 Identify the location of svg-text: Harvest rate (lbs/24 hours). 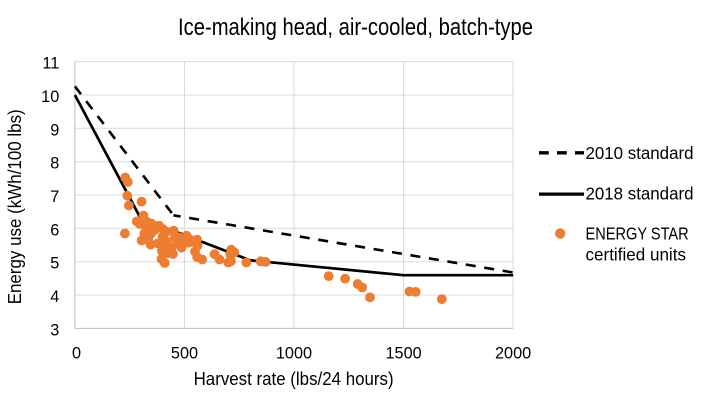
(294, 378).